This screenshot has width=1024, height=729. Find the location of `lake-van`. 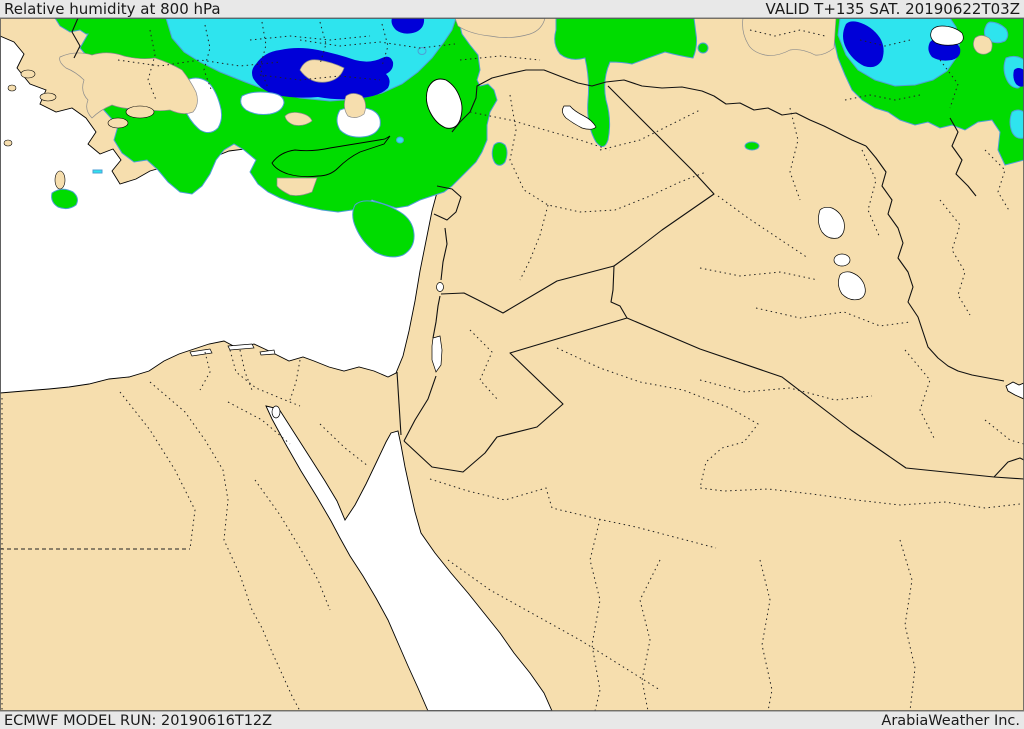

lake-van is located at coordinates (947, 35).